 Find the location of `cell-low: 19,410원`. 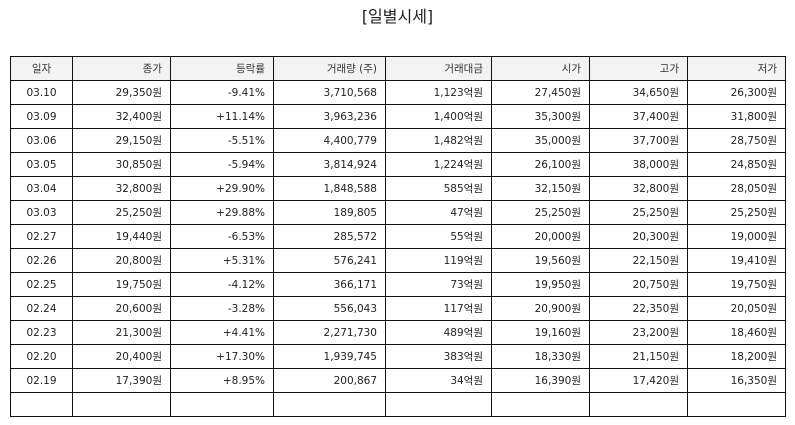

cell-low: 19,410원 is located at coordinates (736, 260).